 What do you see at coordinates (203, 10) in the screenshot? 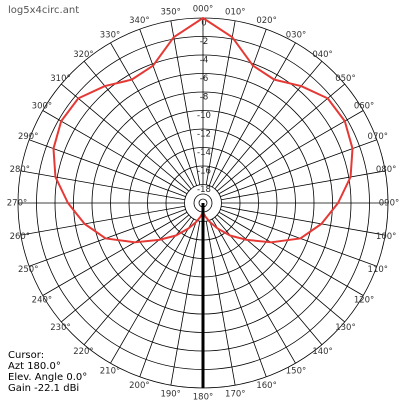
I see `angle-label: 000°` at bounding box center [203, 10].